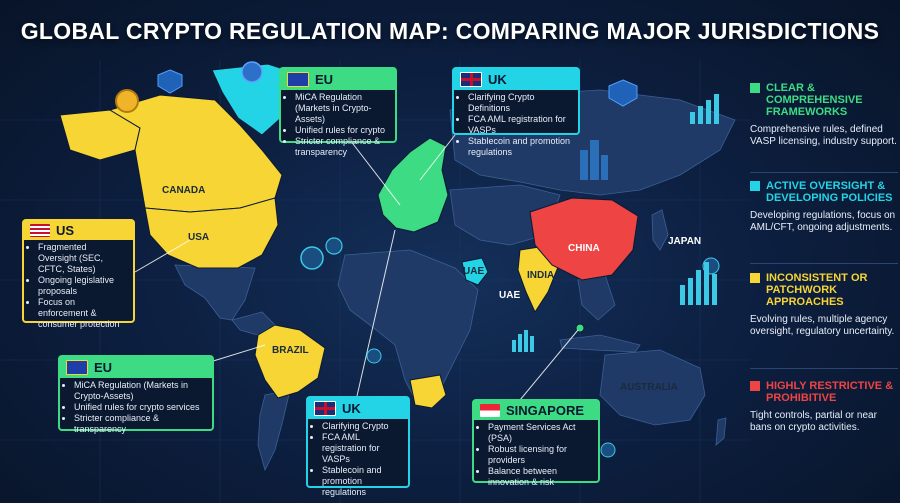  I want to click on card-eu-top-title: EU, so click(324, 79).